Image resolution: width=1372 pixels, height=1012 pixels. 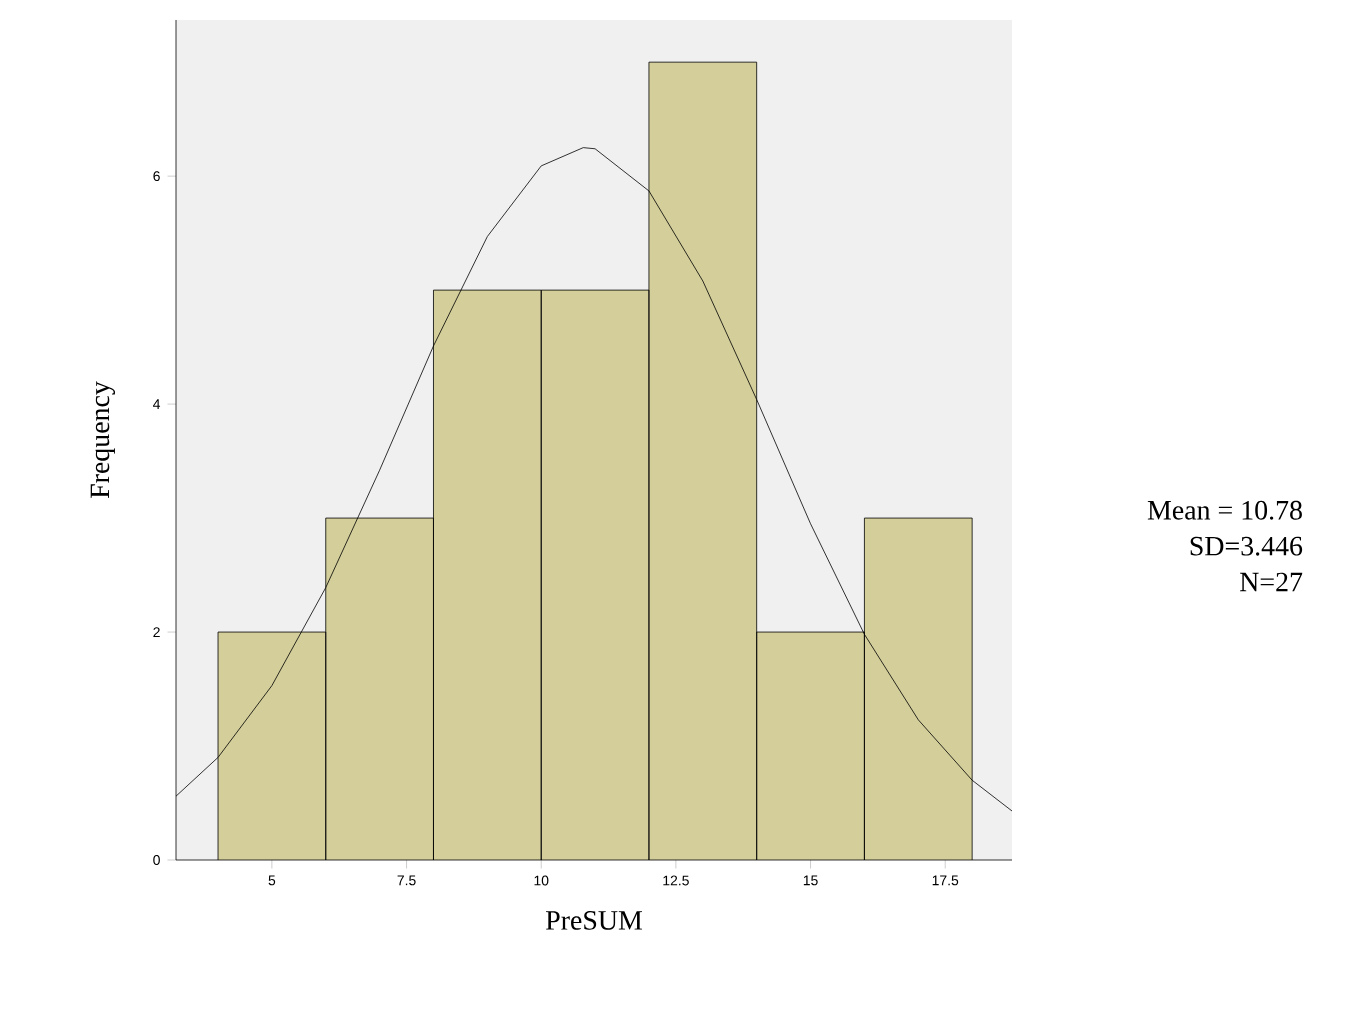 I want to click on text: Mean = 10.78, so click(x=1224, y=510).